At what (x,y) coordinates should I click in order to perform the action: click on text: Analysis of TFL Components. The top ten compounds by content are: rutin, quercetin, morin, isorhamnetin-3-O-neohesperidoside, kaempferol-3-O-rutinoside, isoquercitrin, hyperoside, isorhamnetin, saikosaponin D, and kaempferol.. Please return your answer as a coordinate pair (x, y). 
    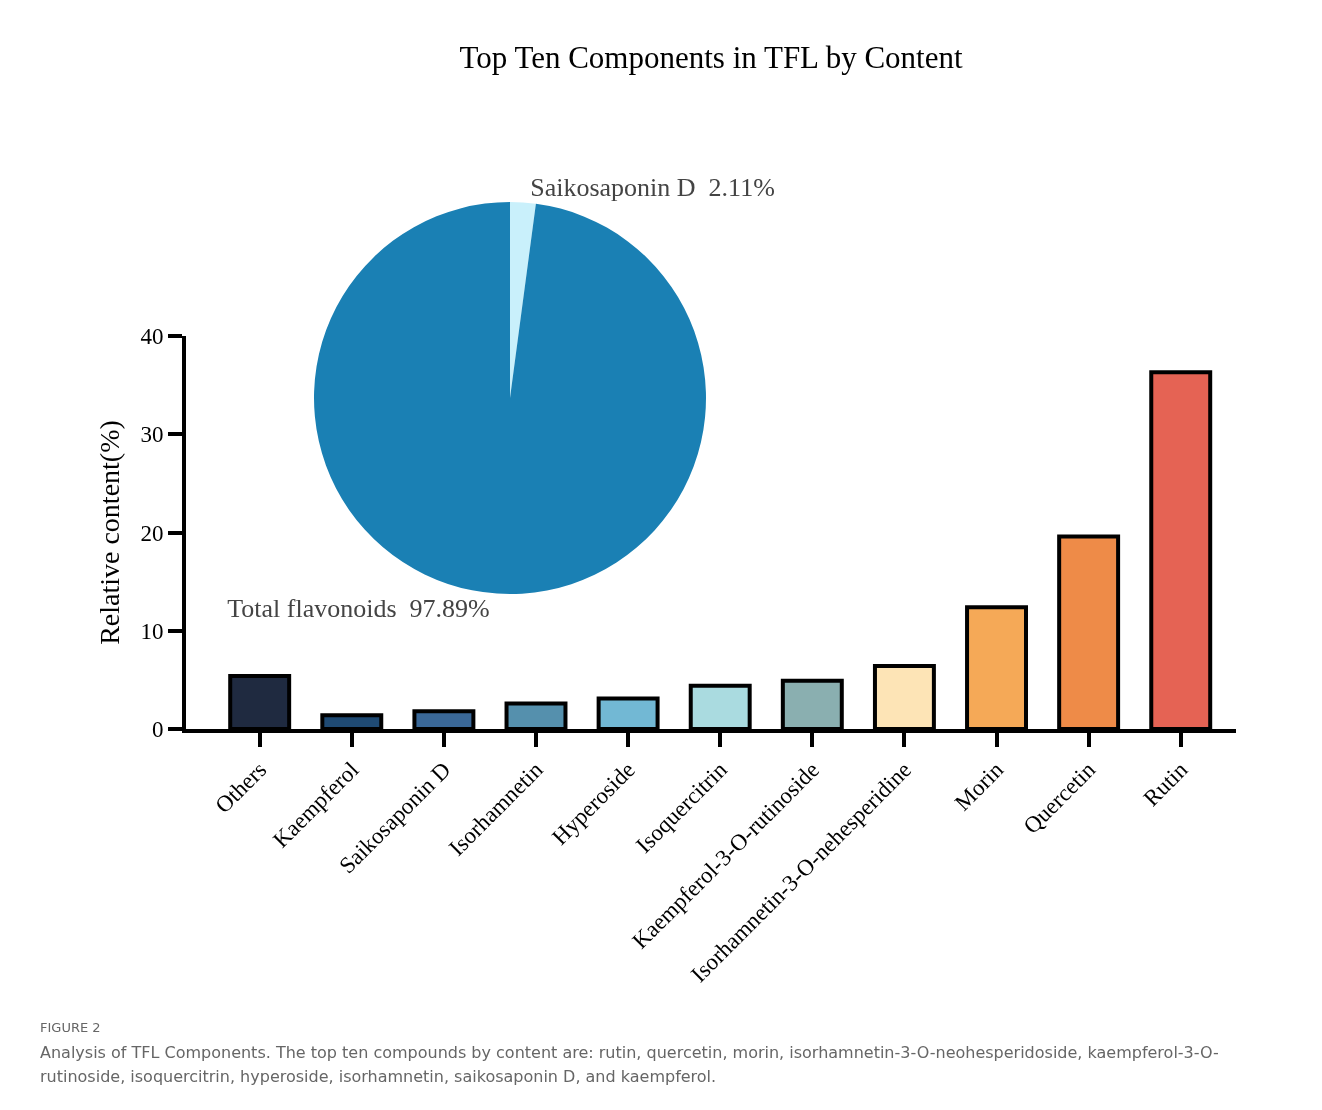
    Looking at the image, I should click on (630, 1065).